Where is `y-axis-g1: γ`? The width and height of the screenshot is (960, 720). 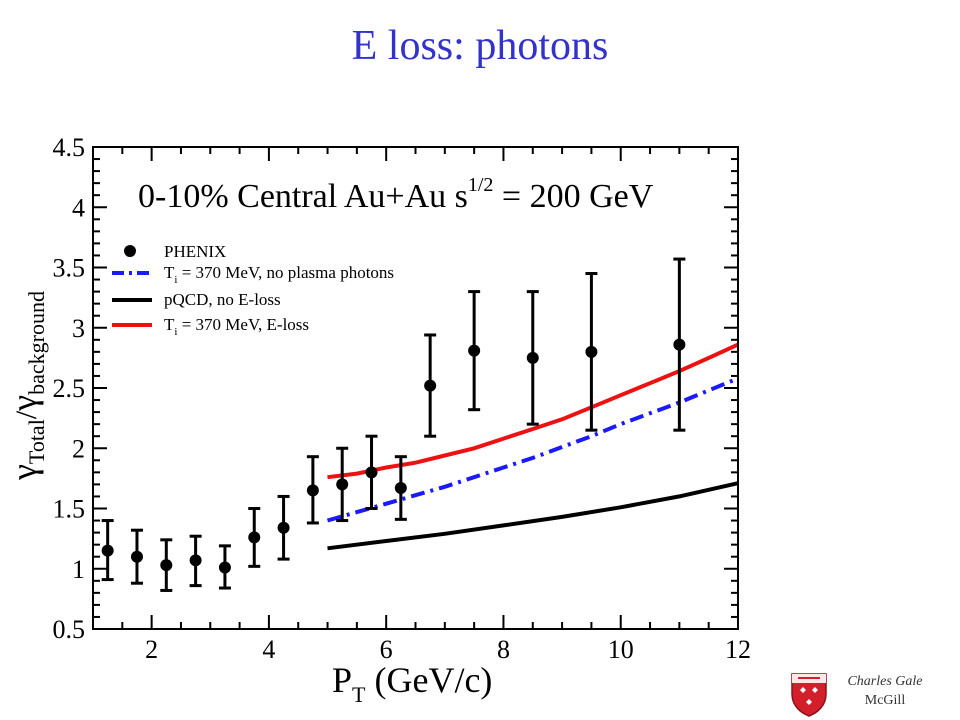
y-axis-g1: γ is located at coordinates (24, 472).